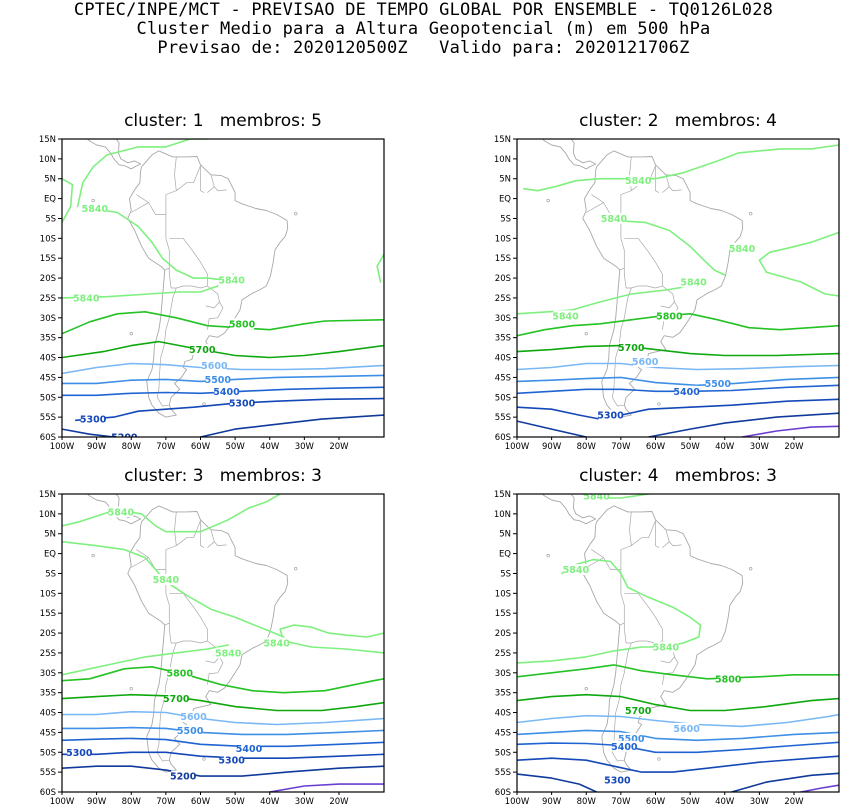 The image size is (847, 808). I want to click on lon-tick-label: 50W, so click(236, 447).